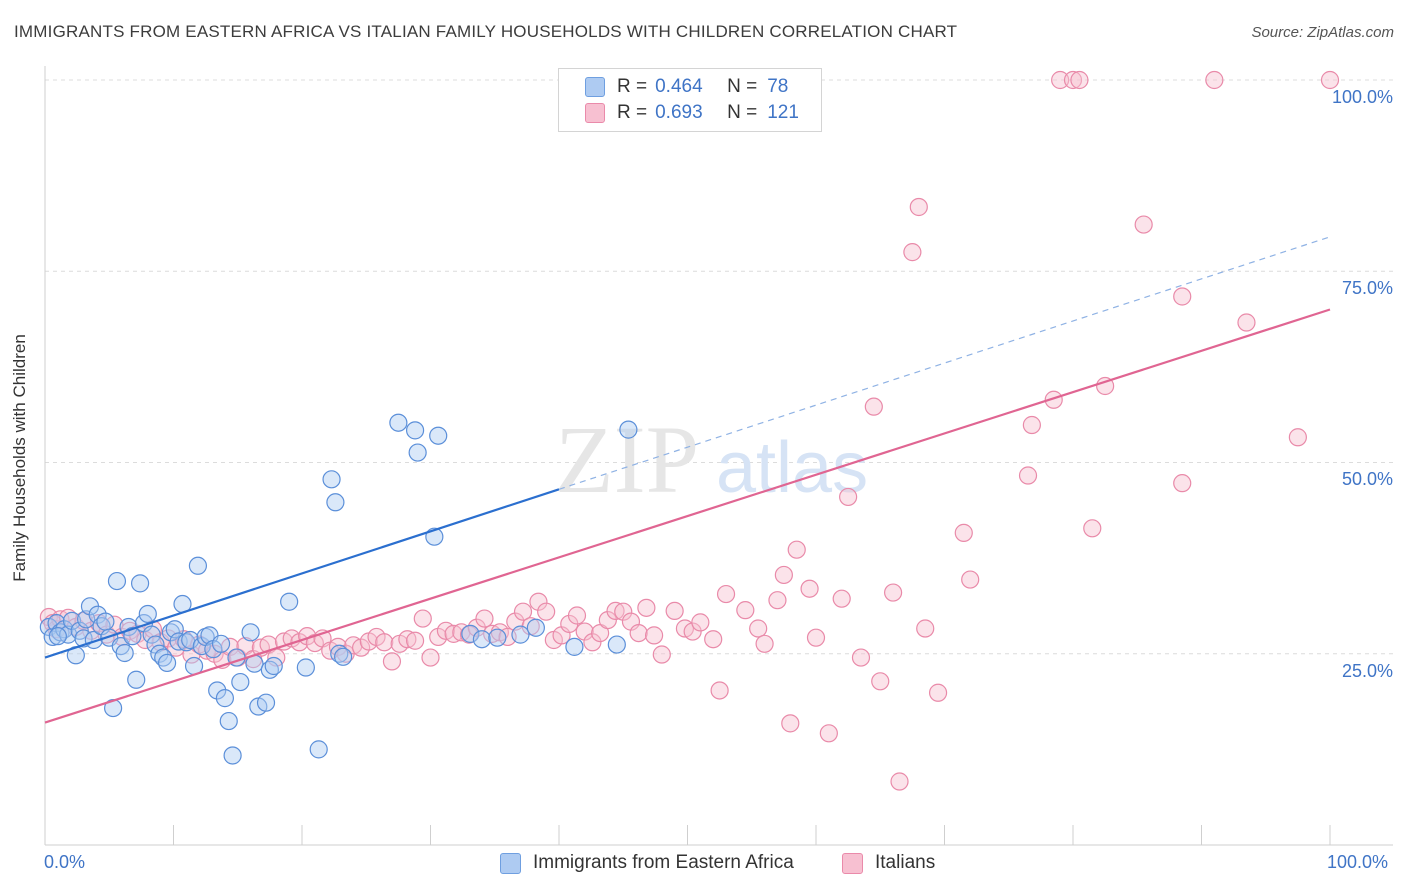 The width and height of the screenshot is (1406, 892). What do you see at coordinates (1362, 97) in the screenshot?
I see `y-tick-label-100: 100.0%` at bounding box center [1362, 97].